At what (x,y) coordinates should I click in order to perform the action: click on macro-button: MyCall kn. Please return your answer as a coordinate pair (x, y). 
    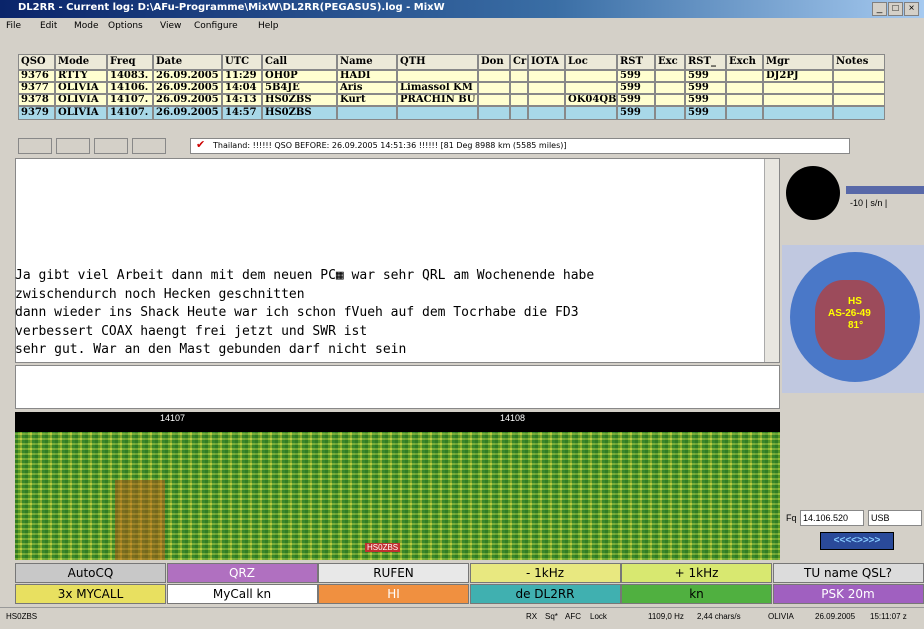
    Looking at the image, I should click on (242, 594).